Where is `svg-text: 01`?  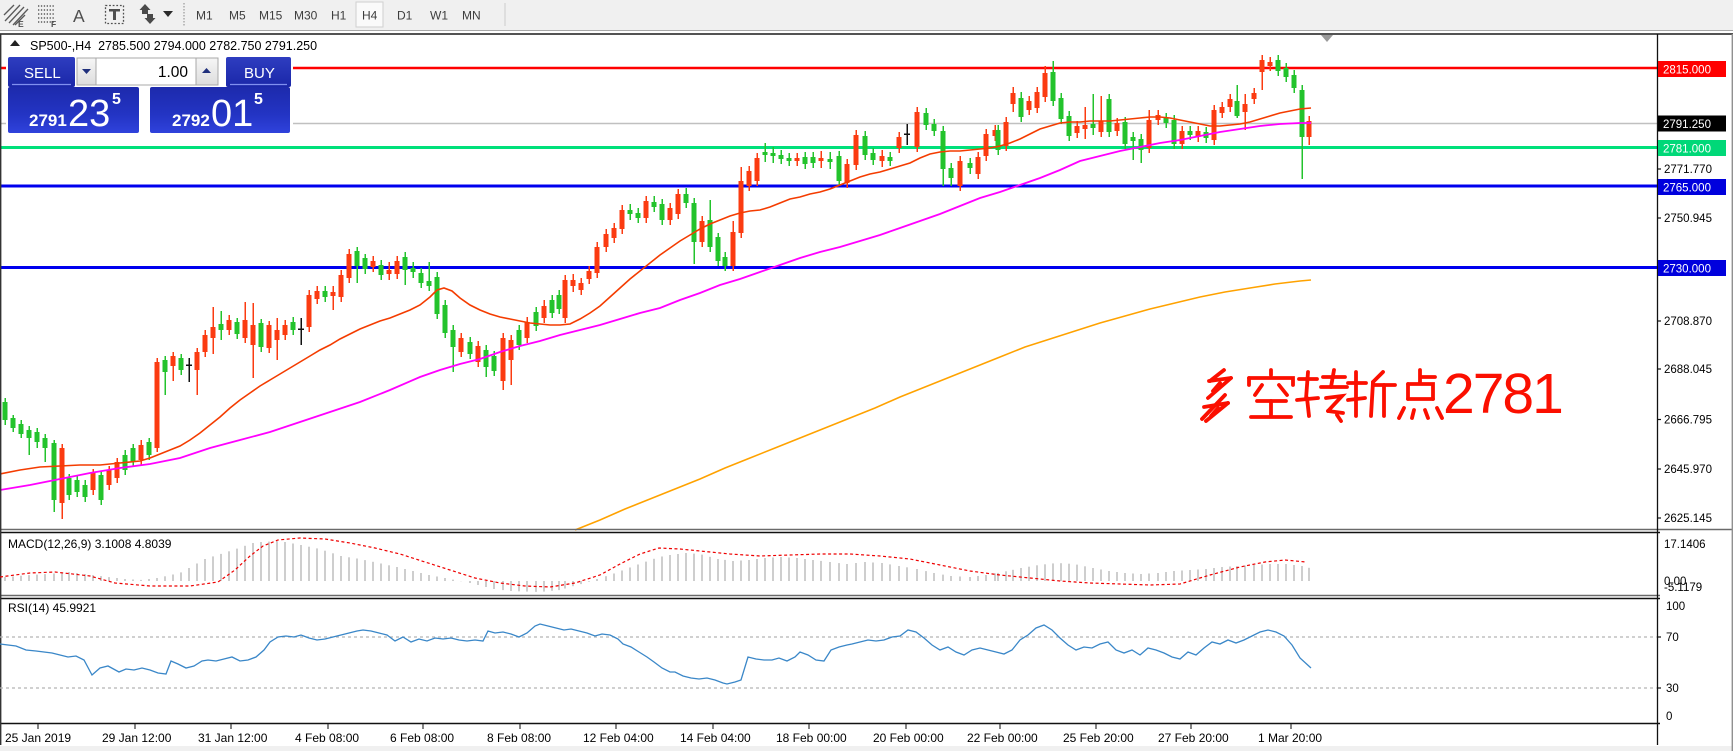 svg-text: 01 is located at coordinates (232, 114).